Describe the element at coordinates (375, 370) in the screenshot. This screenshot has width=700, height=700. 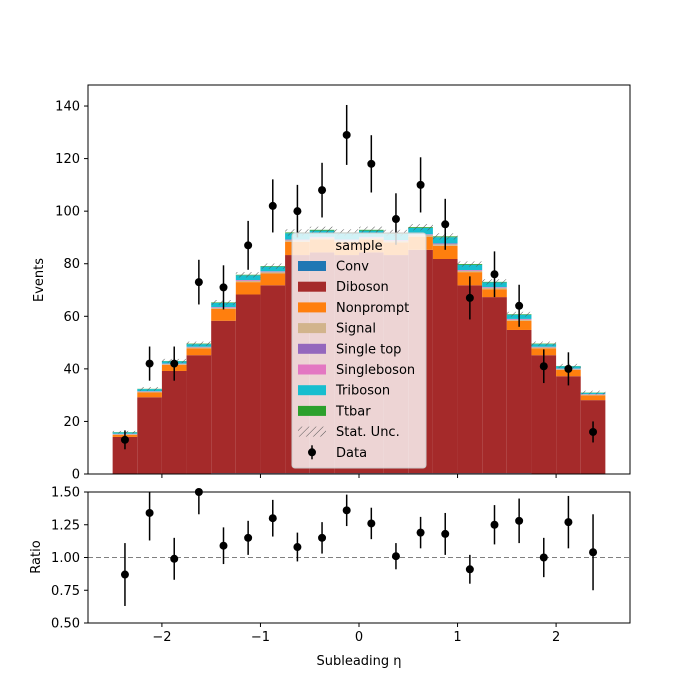
I see `legend-label-singleboson: Singleboson` at that location.